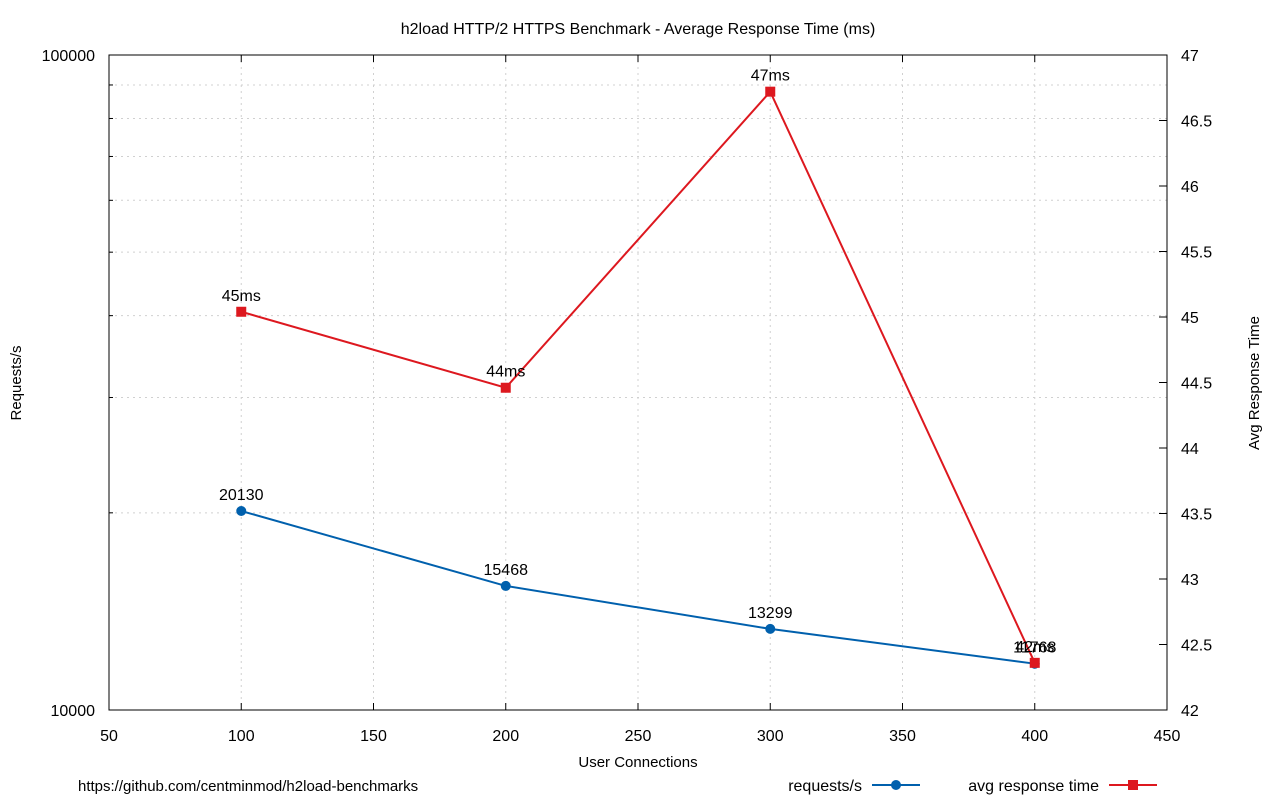  What do you see at coordinates (1167, 736) in the screenshot?
I see `x-tick-label: 450` at bounding box center [1167, 736].